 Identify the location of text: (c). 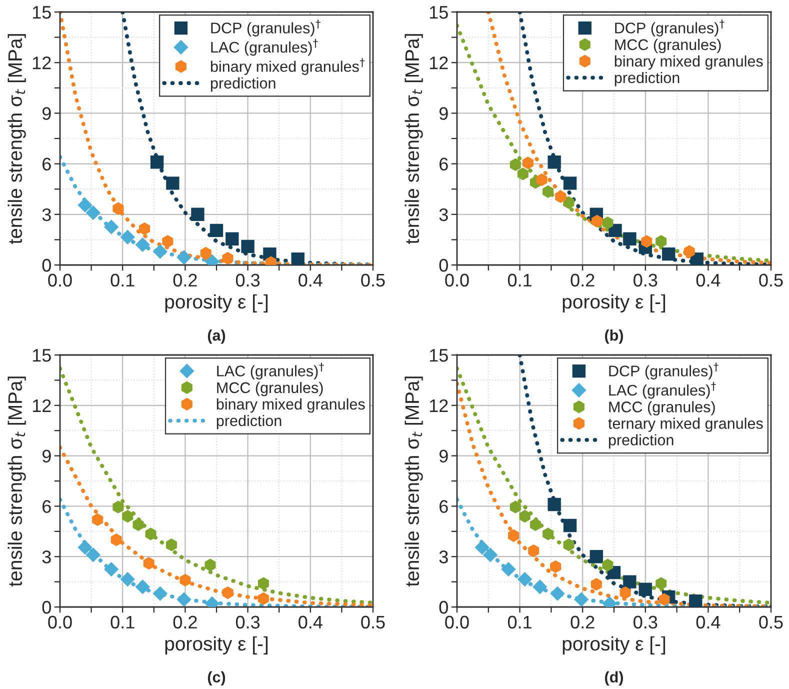
(217, 678).